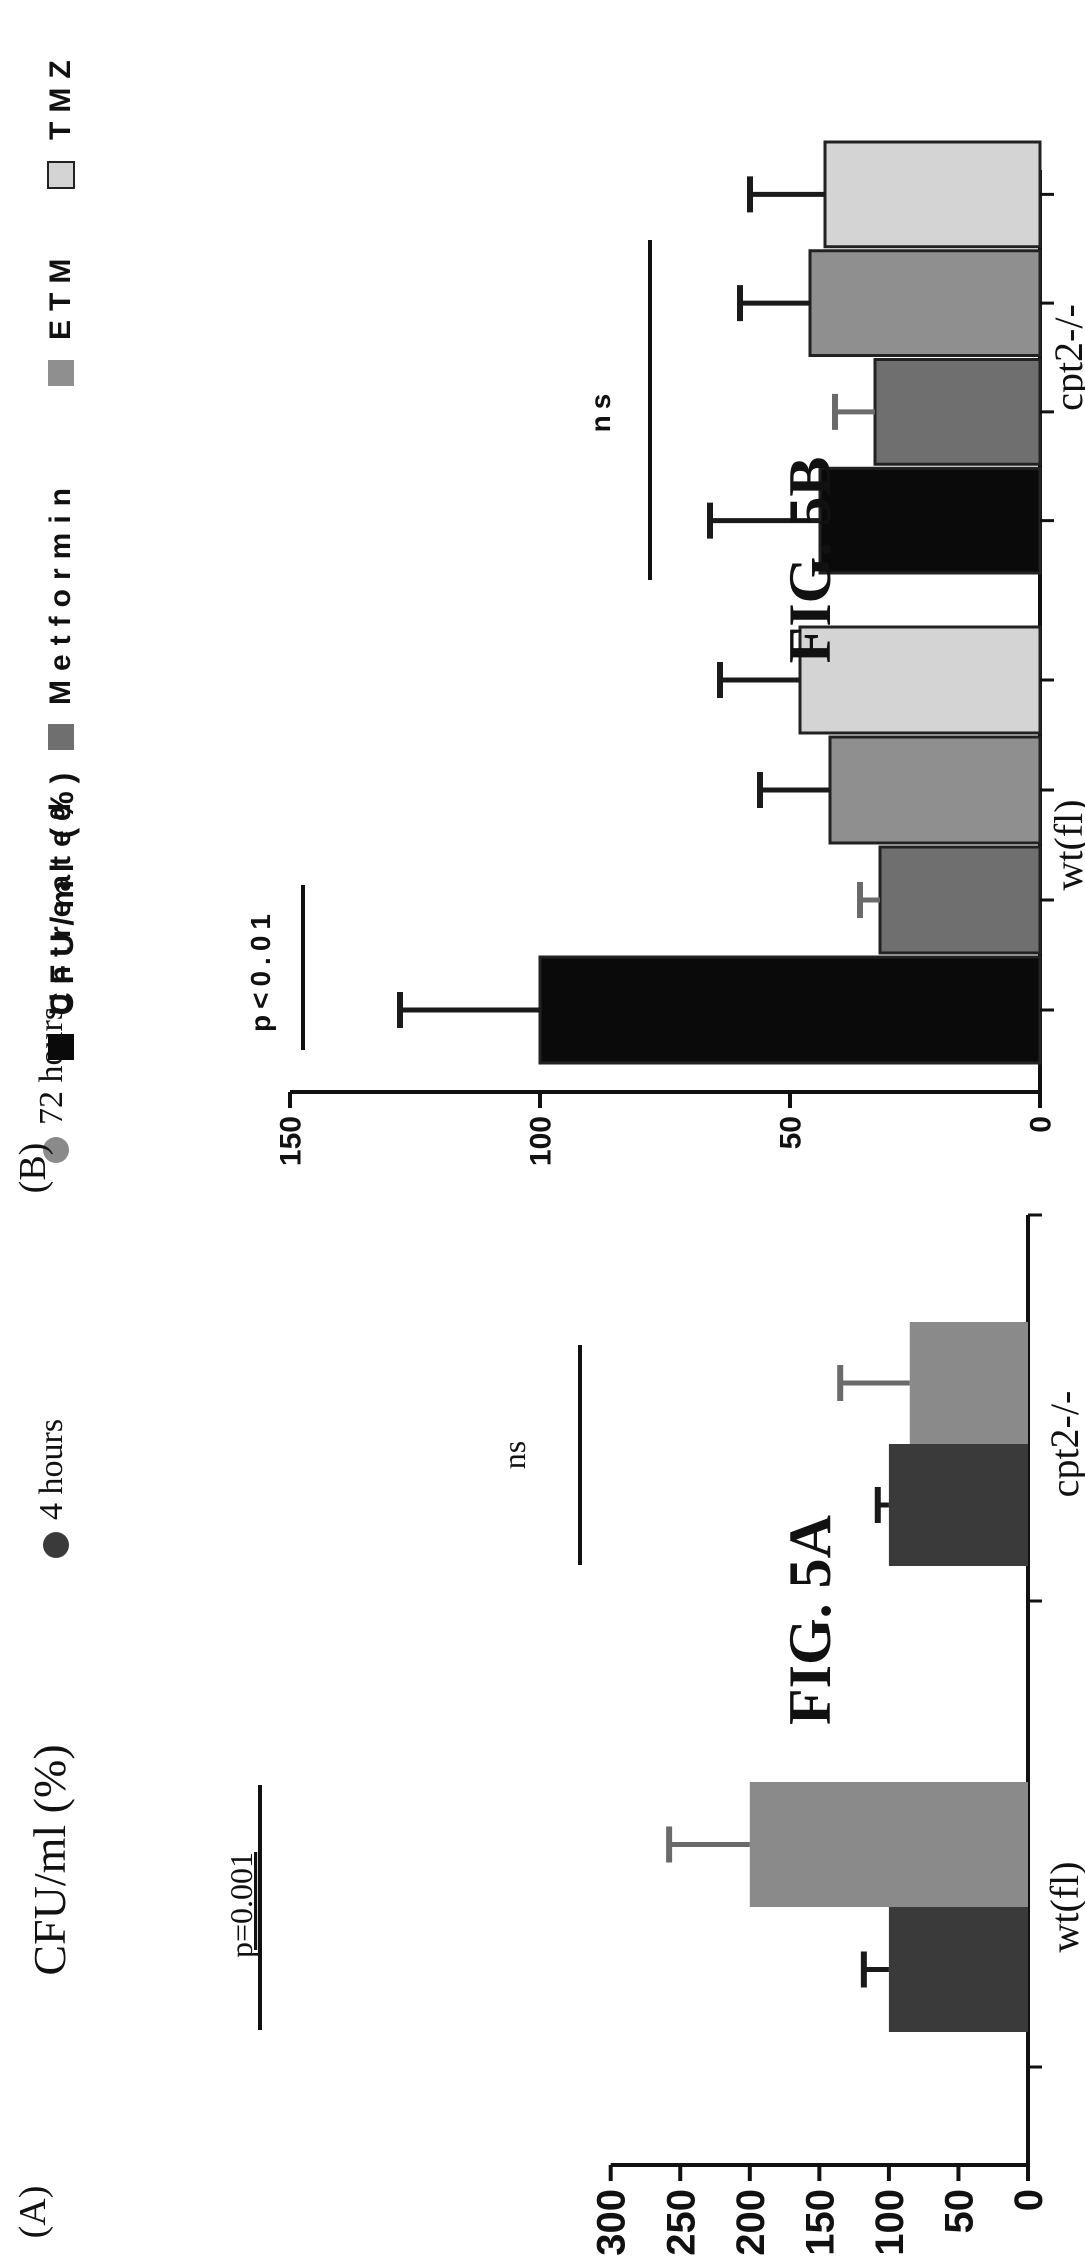 This screenshot has height=2266, width=1085. I want to click on panel-a-y-axis-title: CFU/ml (%), so click(49, 1859).